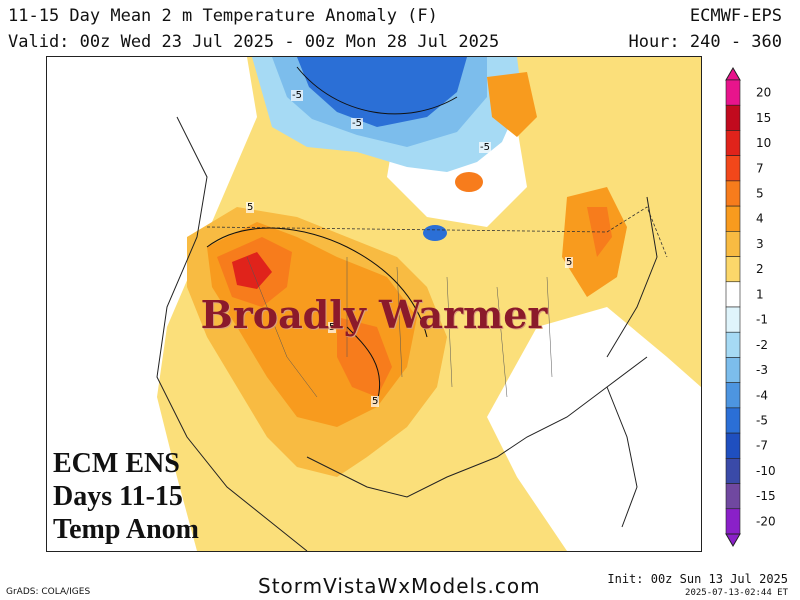 This screenshot has height=600, width=800. Describe the element at coordinates (697, 579) in the screenshot. I see `init-time: Init: 00z Sun 13 Jul 2025` at that location.